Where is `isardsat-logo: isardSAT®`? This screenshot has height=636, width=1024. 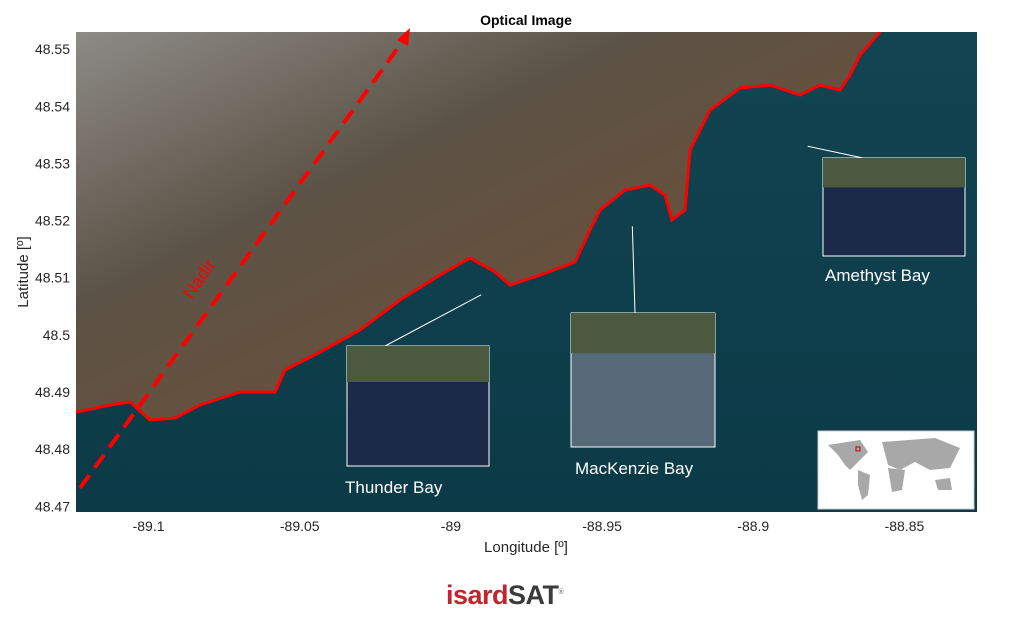 isardsat-logo: isardSAT® is located at coordinates (505, 595).